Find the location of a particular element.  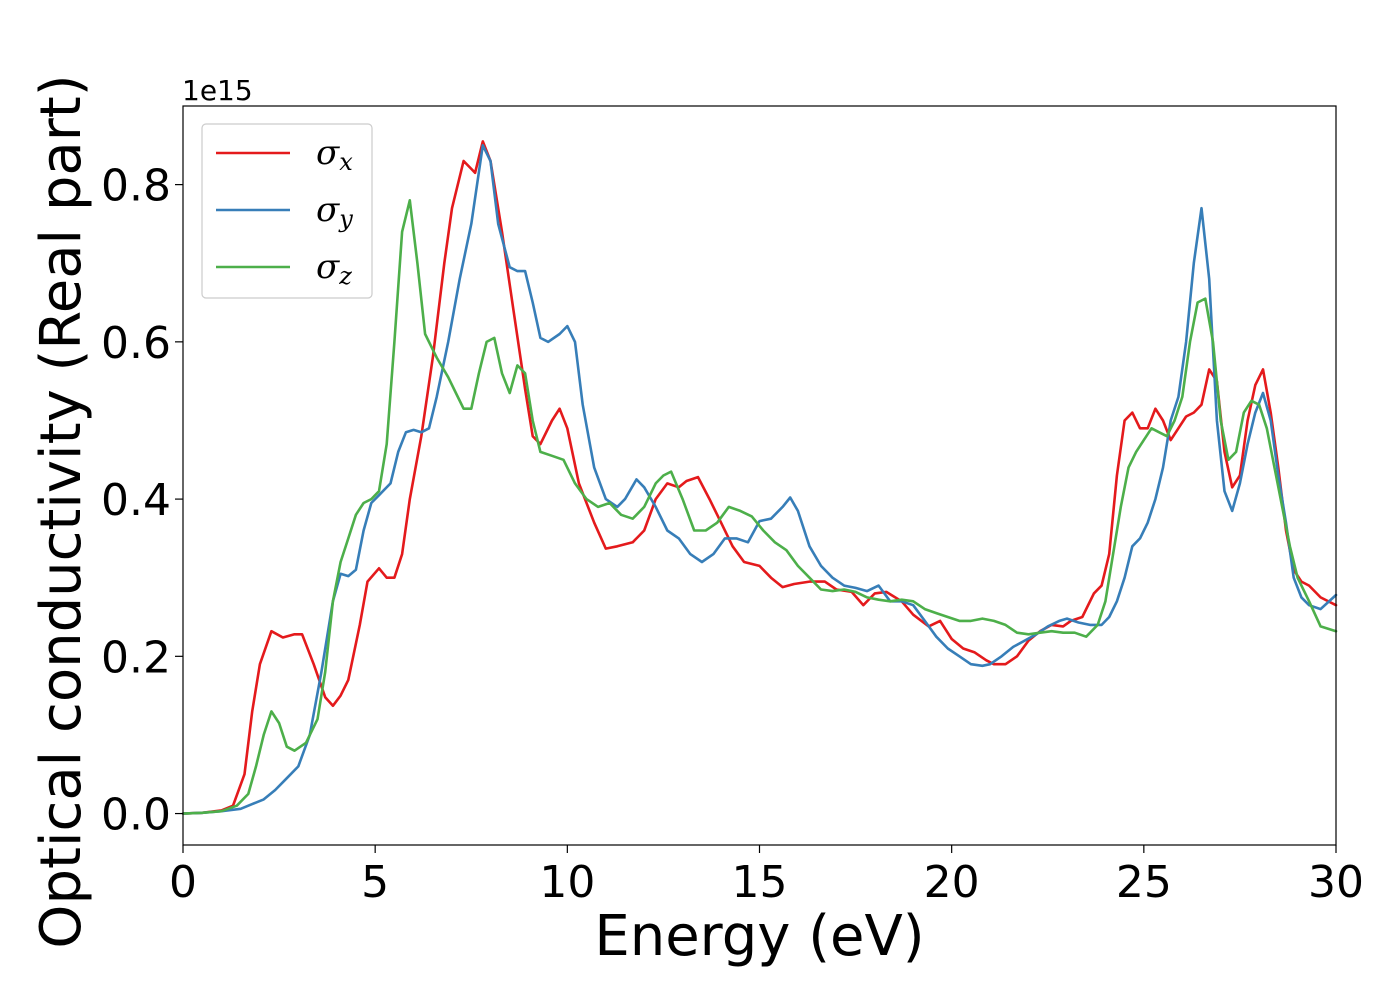

y-tick-label: 0.4 is located at coordinates (136, 500).